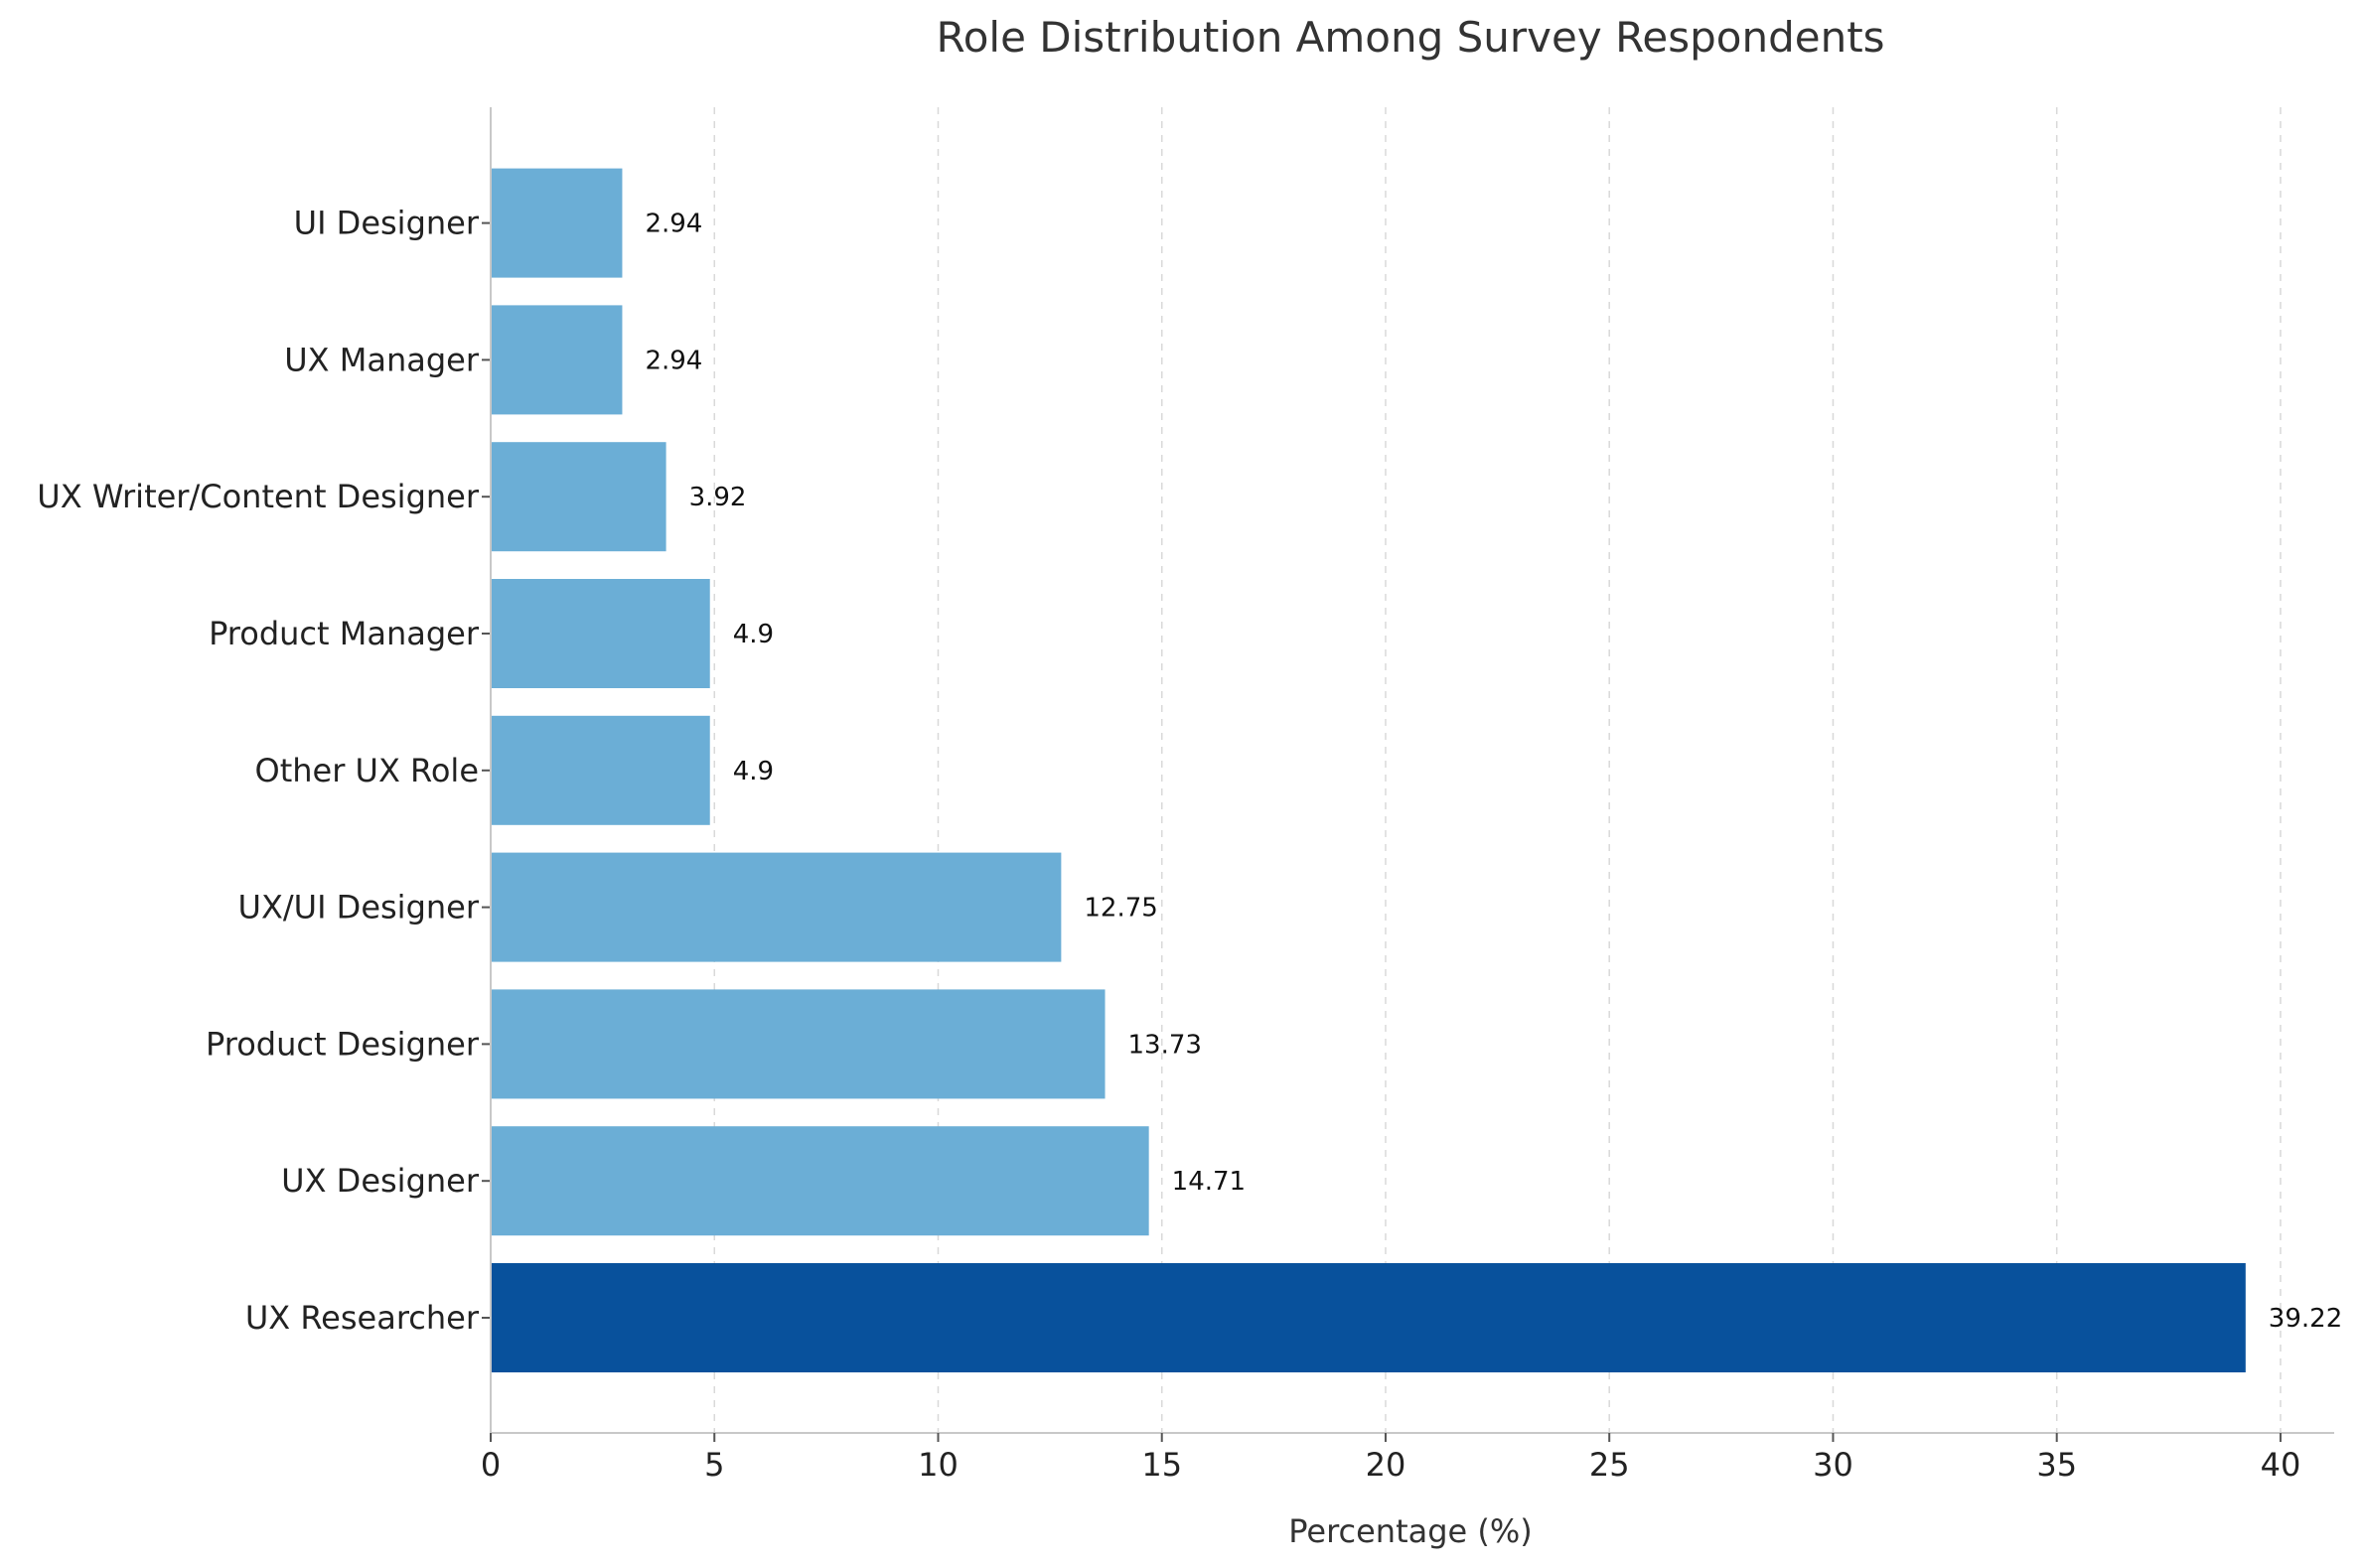 The width and height of the screenshot is (2364, 1568). What do you see at coordinates (345, 633) in the screenshot?
I see `category-label-5: Product Manager` at bounding box center [345, 633].